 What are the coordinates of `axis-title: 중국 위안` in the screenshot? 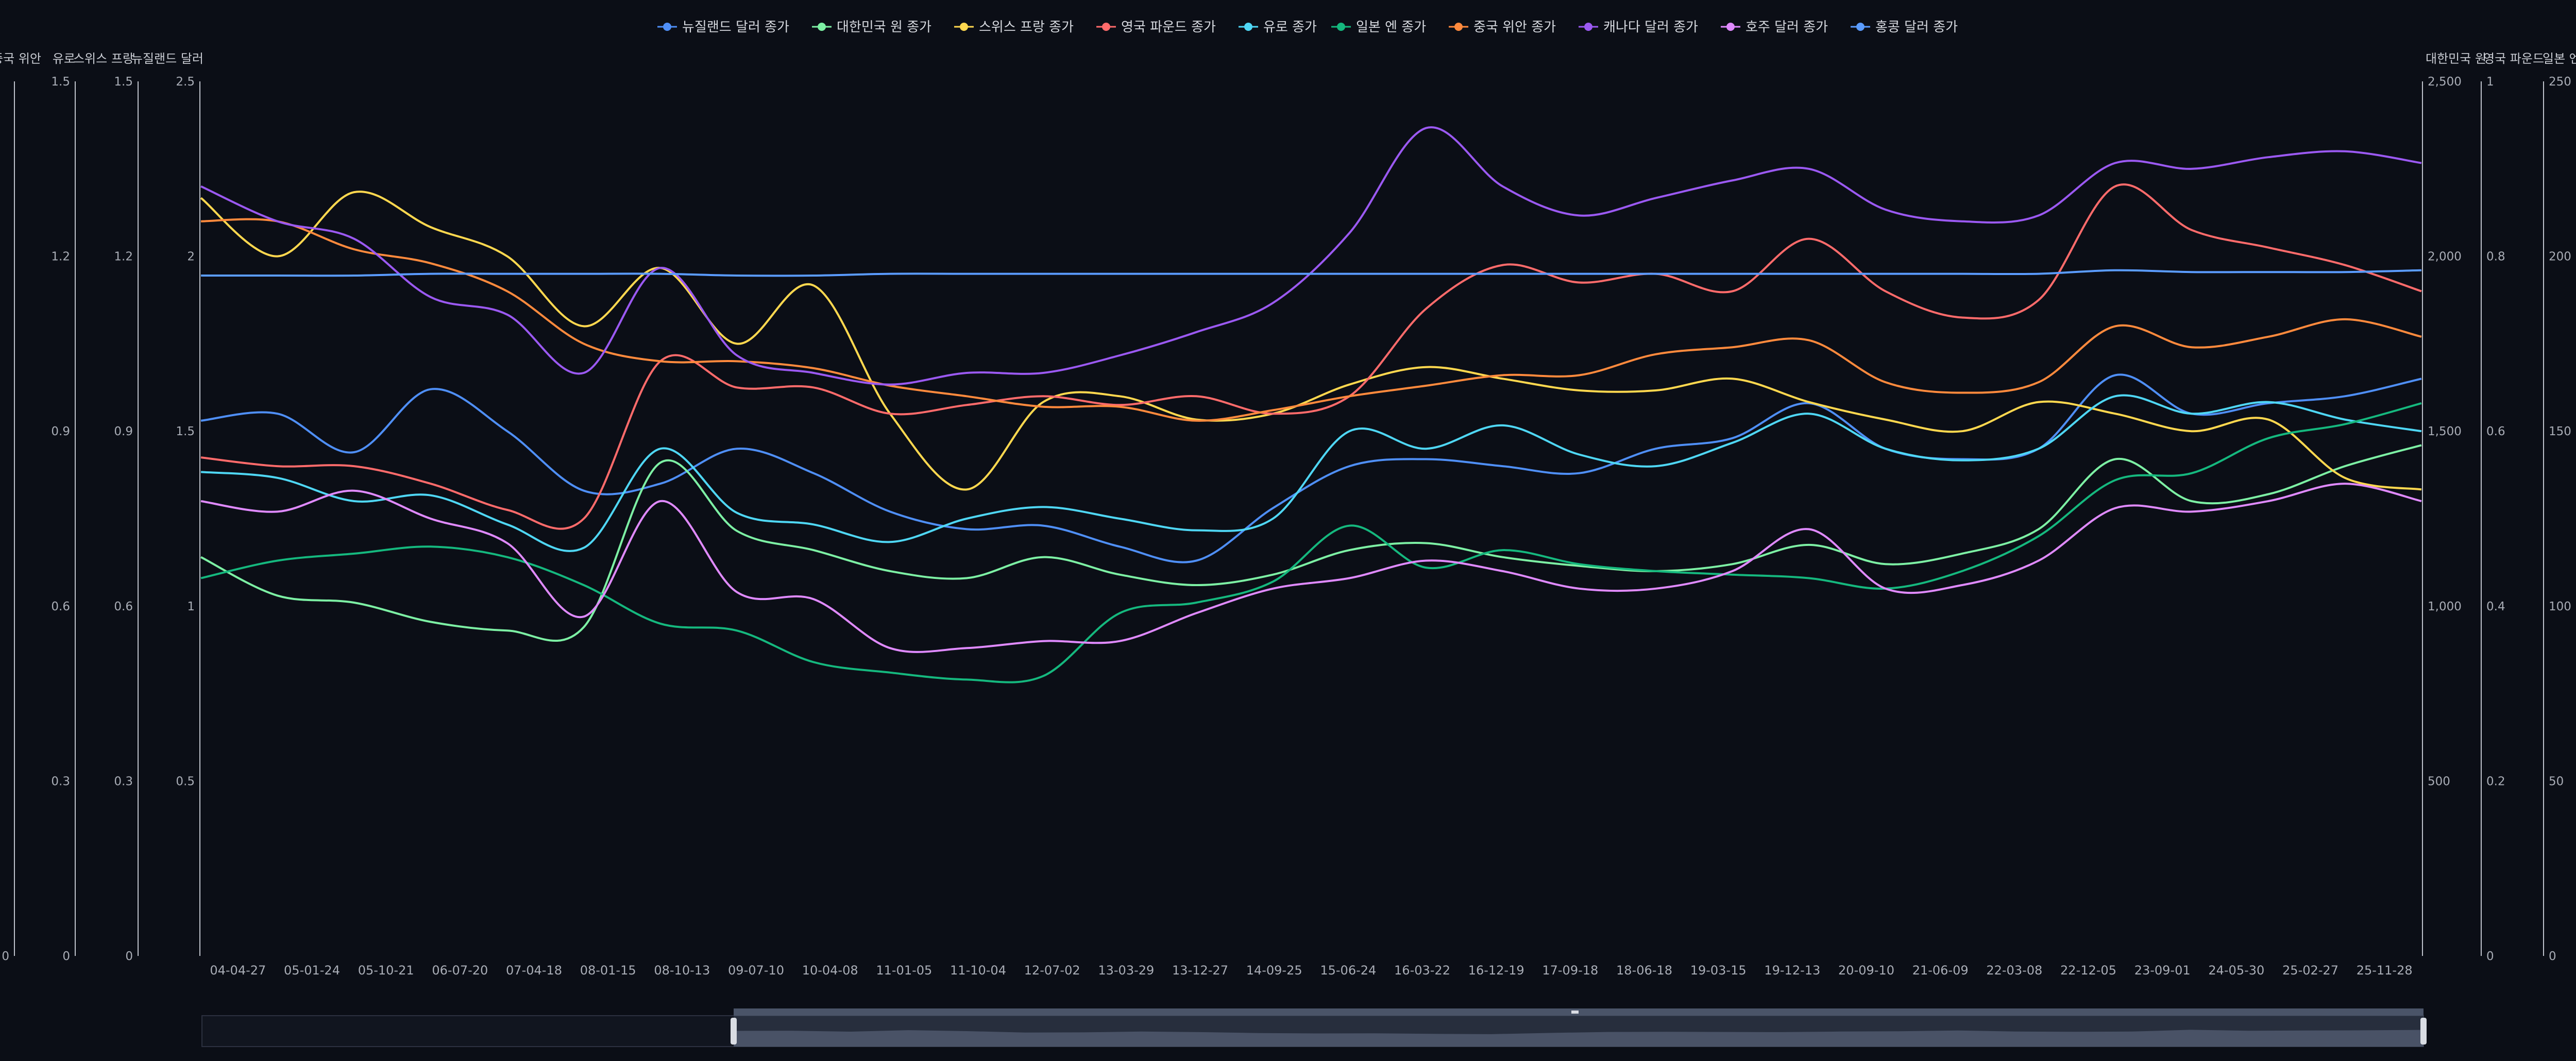 It's located at (20, 59).